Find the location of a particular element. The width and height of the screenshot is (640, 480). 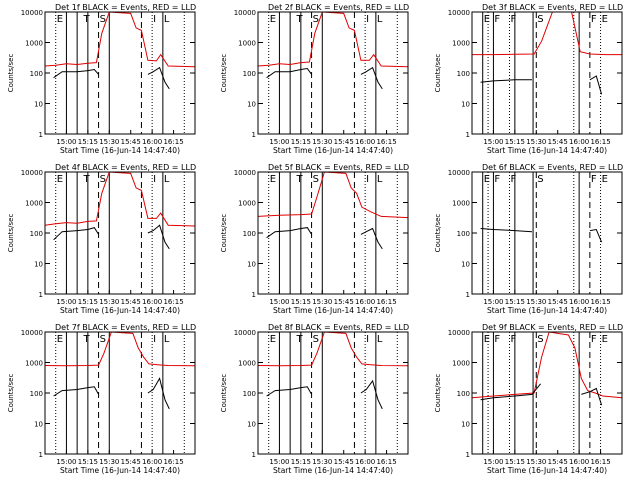

panel-2-marker-letter: E is located at coordinates (273, 19).